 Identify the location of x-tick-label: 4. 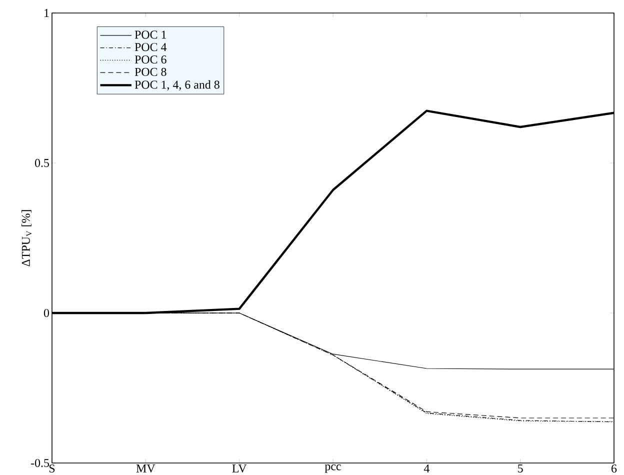
(427, 468).